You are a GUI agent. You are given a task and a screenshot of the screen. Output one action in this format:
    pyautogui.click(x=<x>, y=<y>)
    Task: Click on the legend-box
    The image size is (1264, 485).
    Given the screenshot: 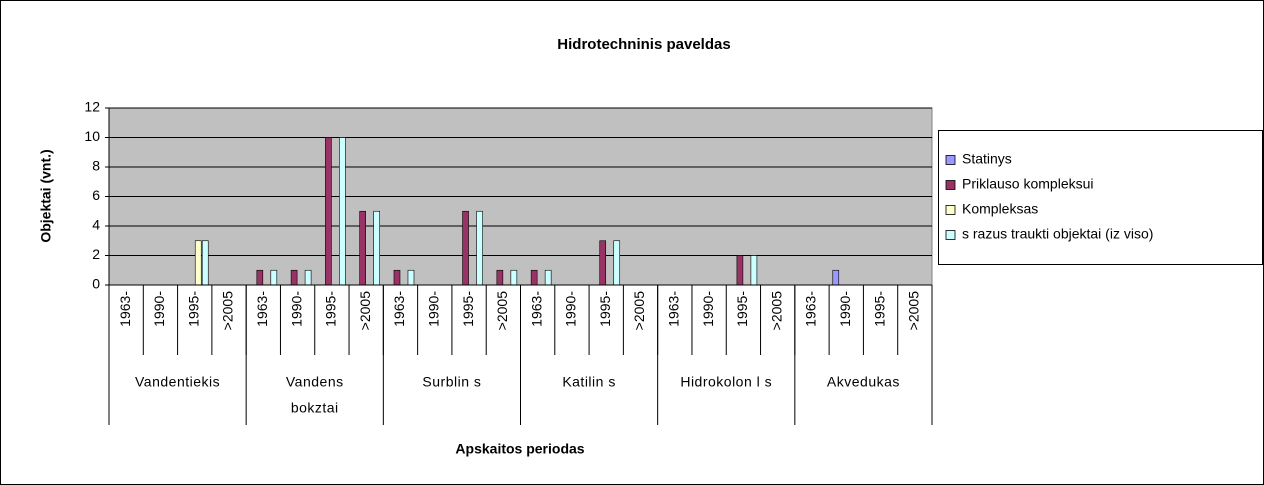 What is the action you would take?
    pyautogui.click(x=1100, y=197)
    